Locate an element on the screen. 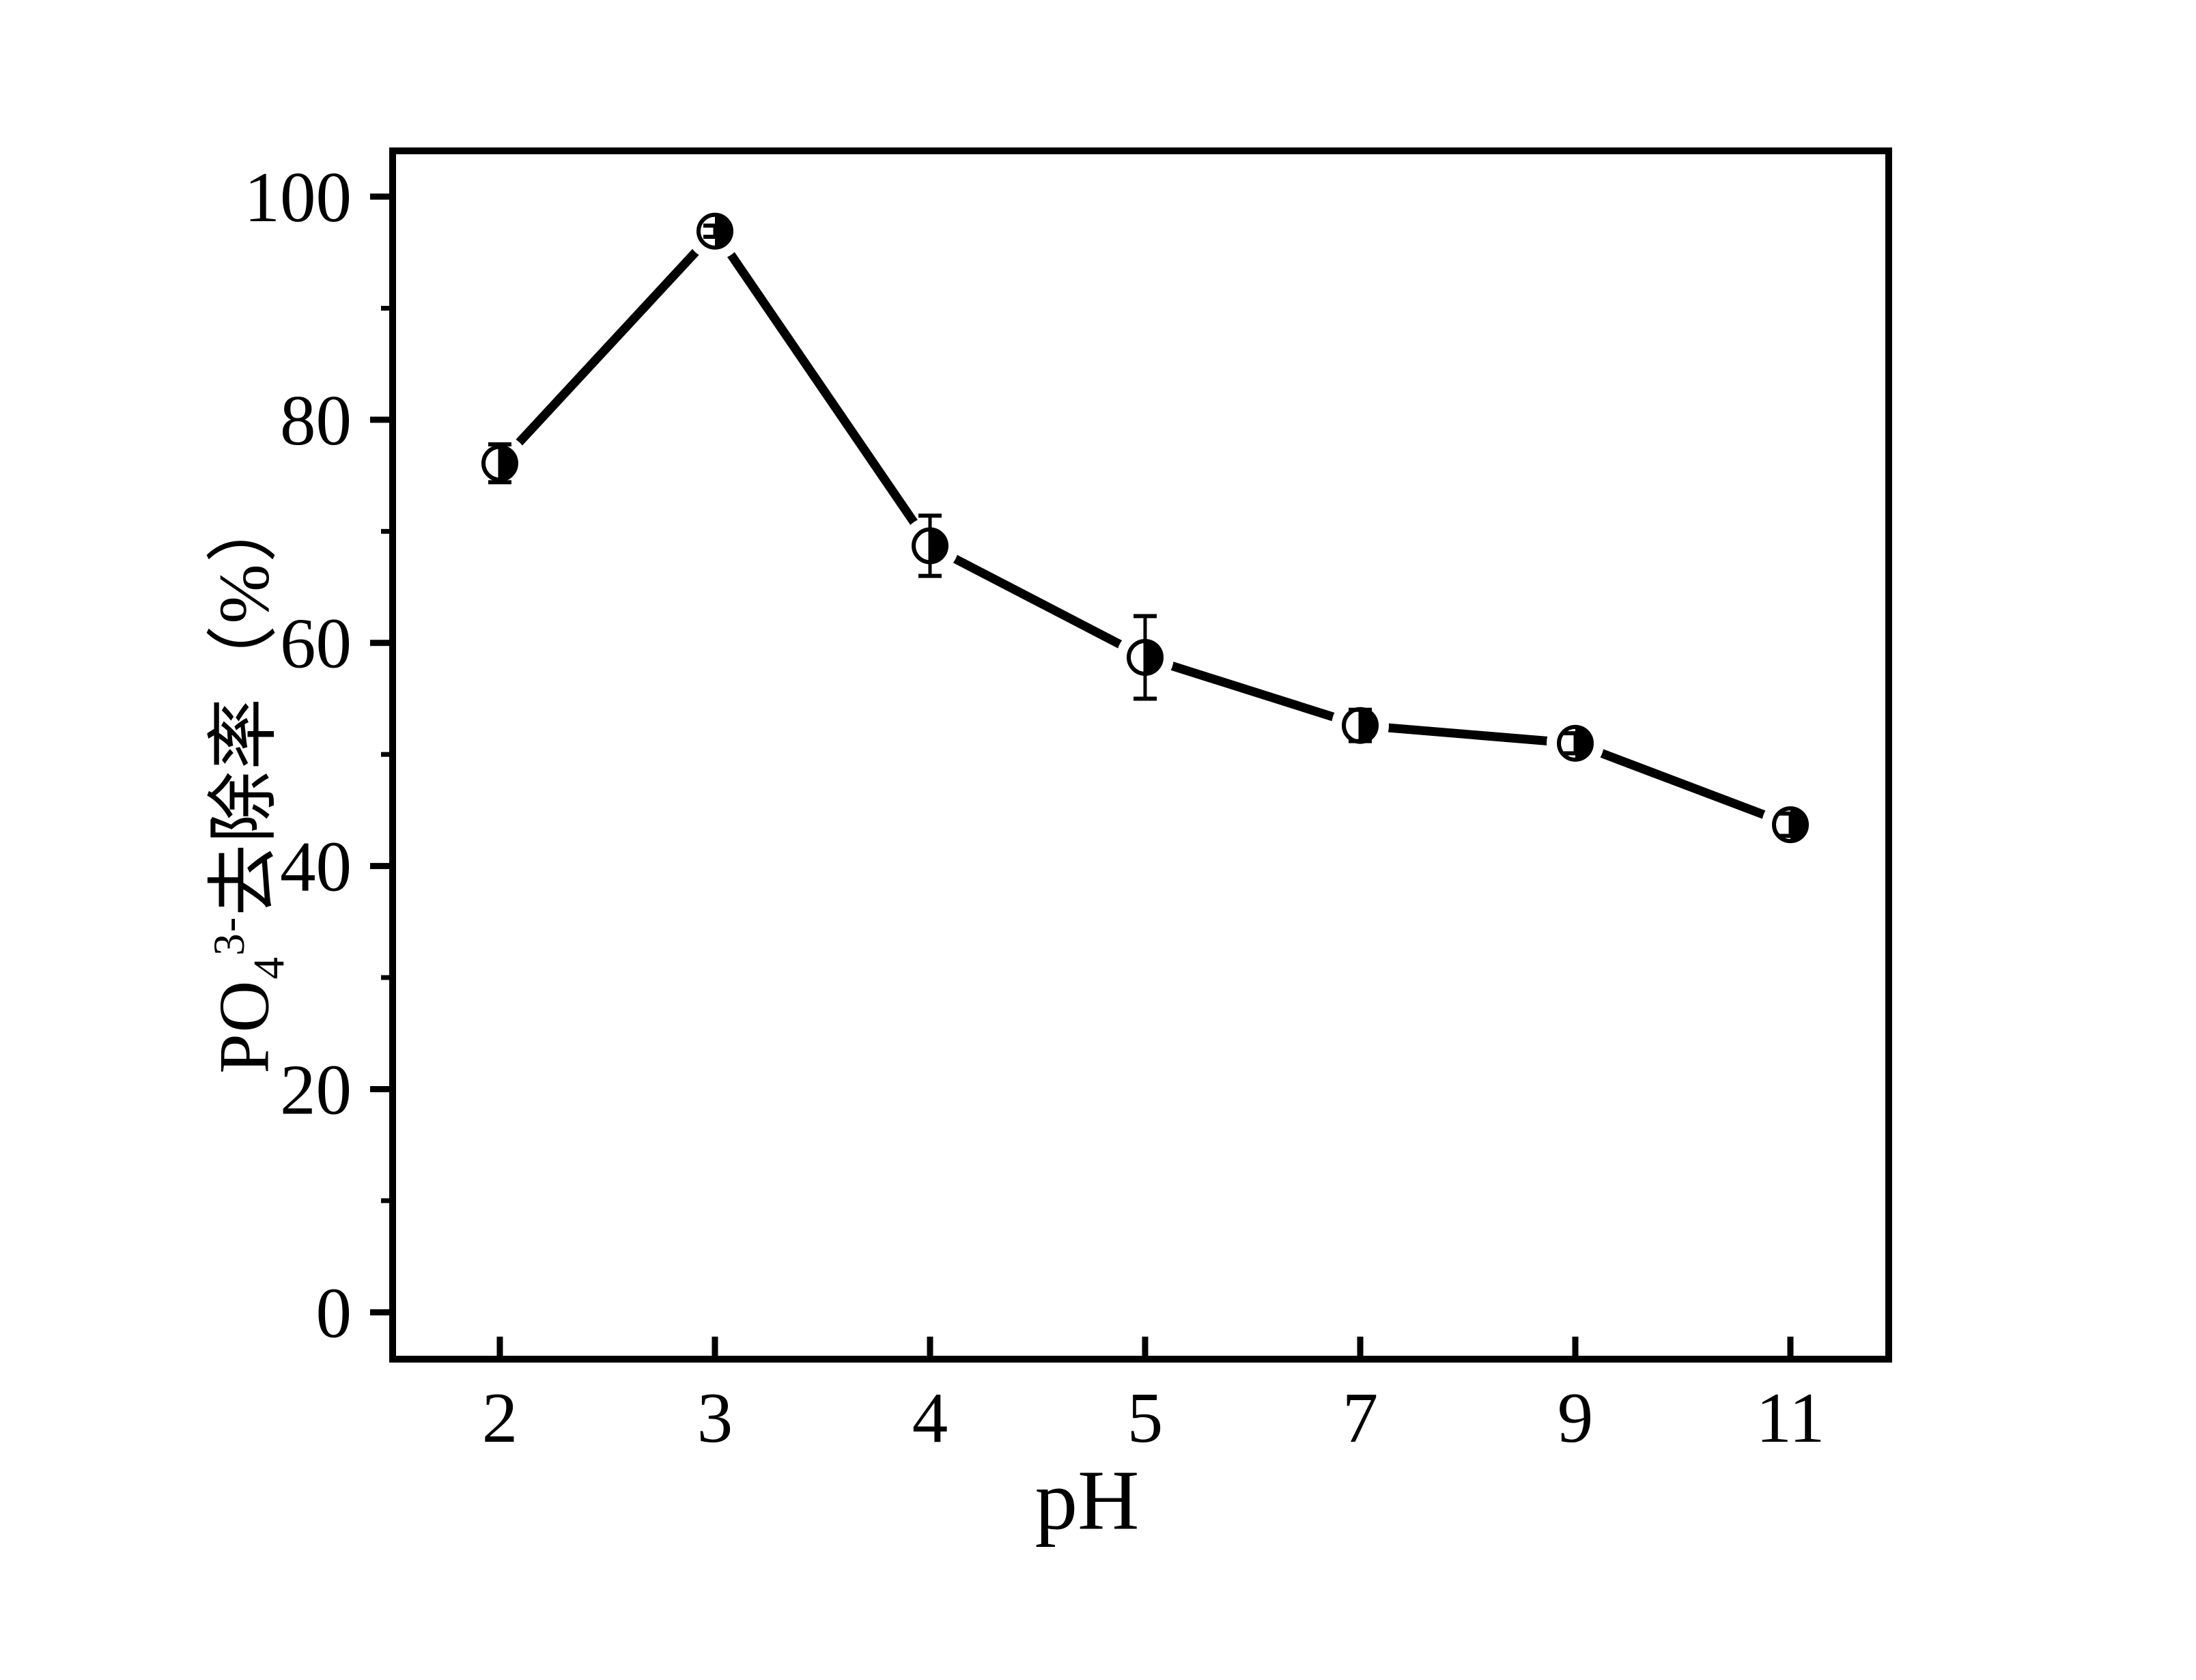 The width and height of the screenshot is (2196, 1680). y-tick-label: 60 is located at coordinates (316, 643).